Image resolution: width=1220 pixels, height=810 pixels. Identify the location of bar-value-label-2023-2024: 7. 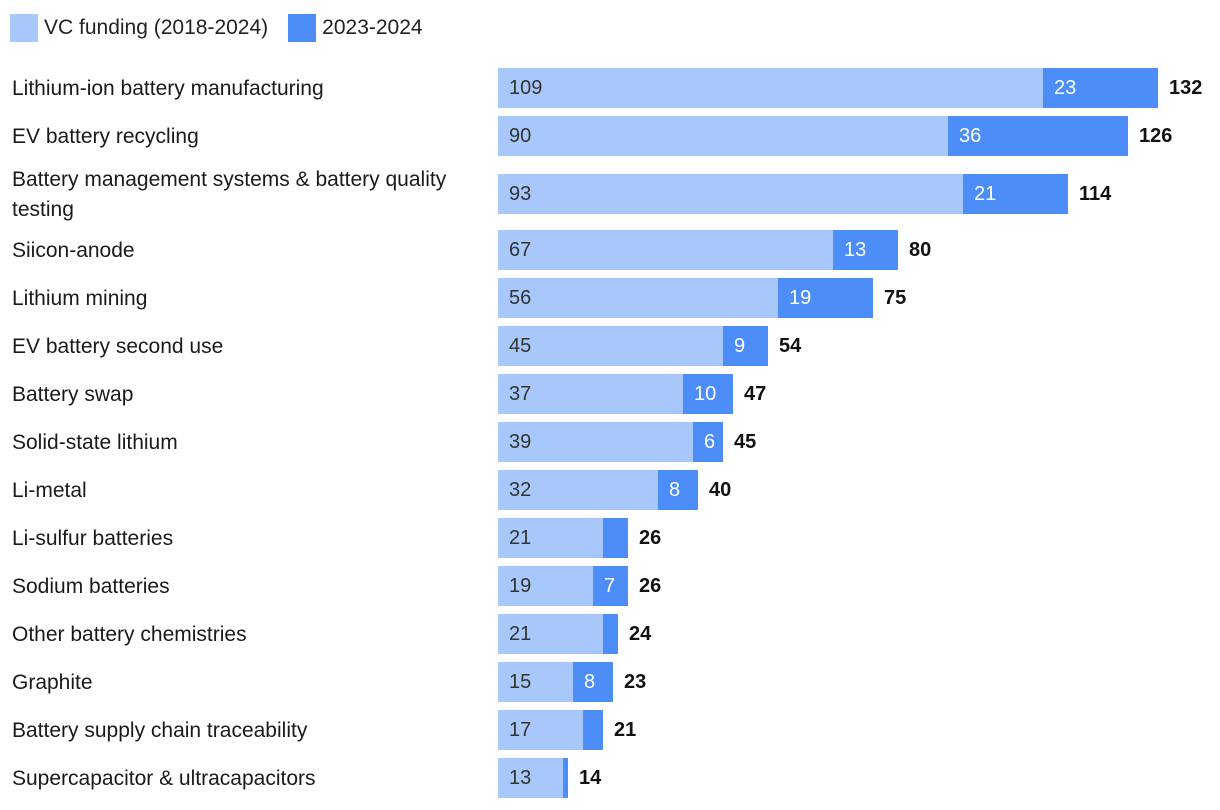
(609, 586).